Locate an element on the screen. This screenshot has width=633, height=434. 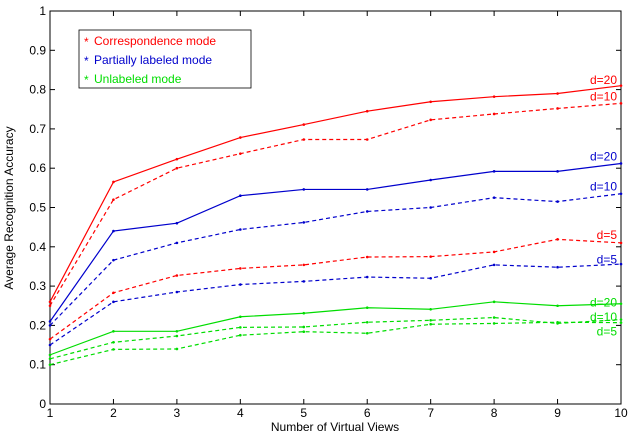
legend-entry: Unlabeled mode is located at coordinates (138, 79).